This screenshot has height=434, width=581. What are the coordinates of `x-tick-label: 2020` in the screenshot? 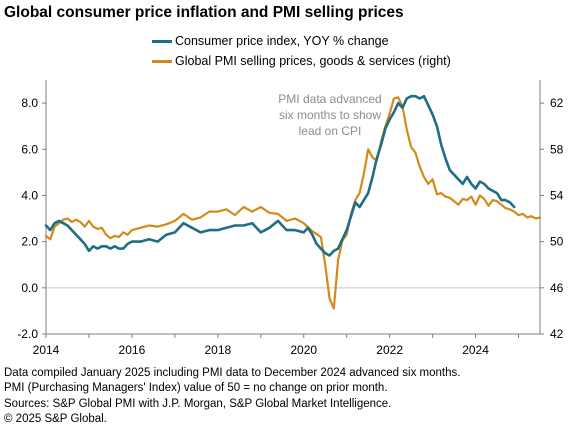 It's located at (303, 350).